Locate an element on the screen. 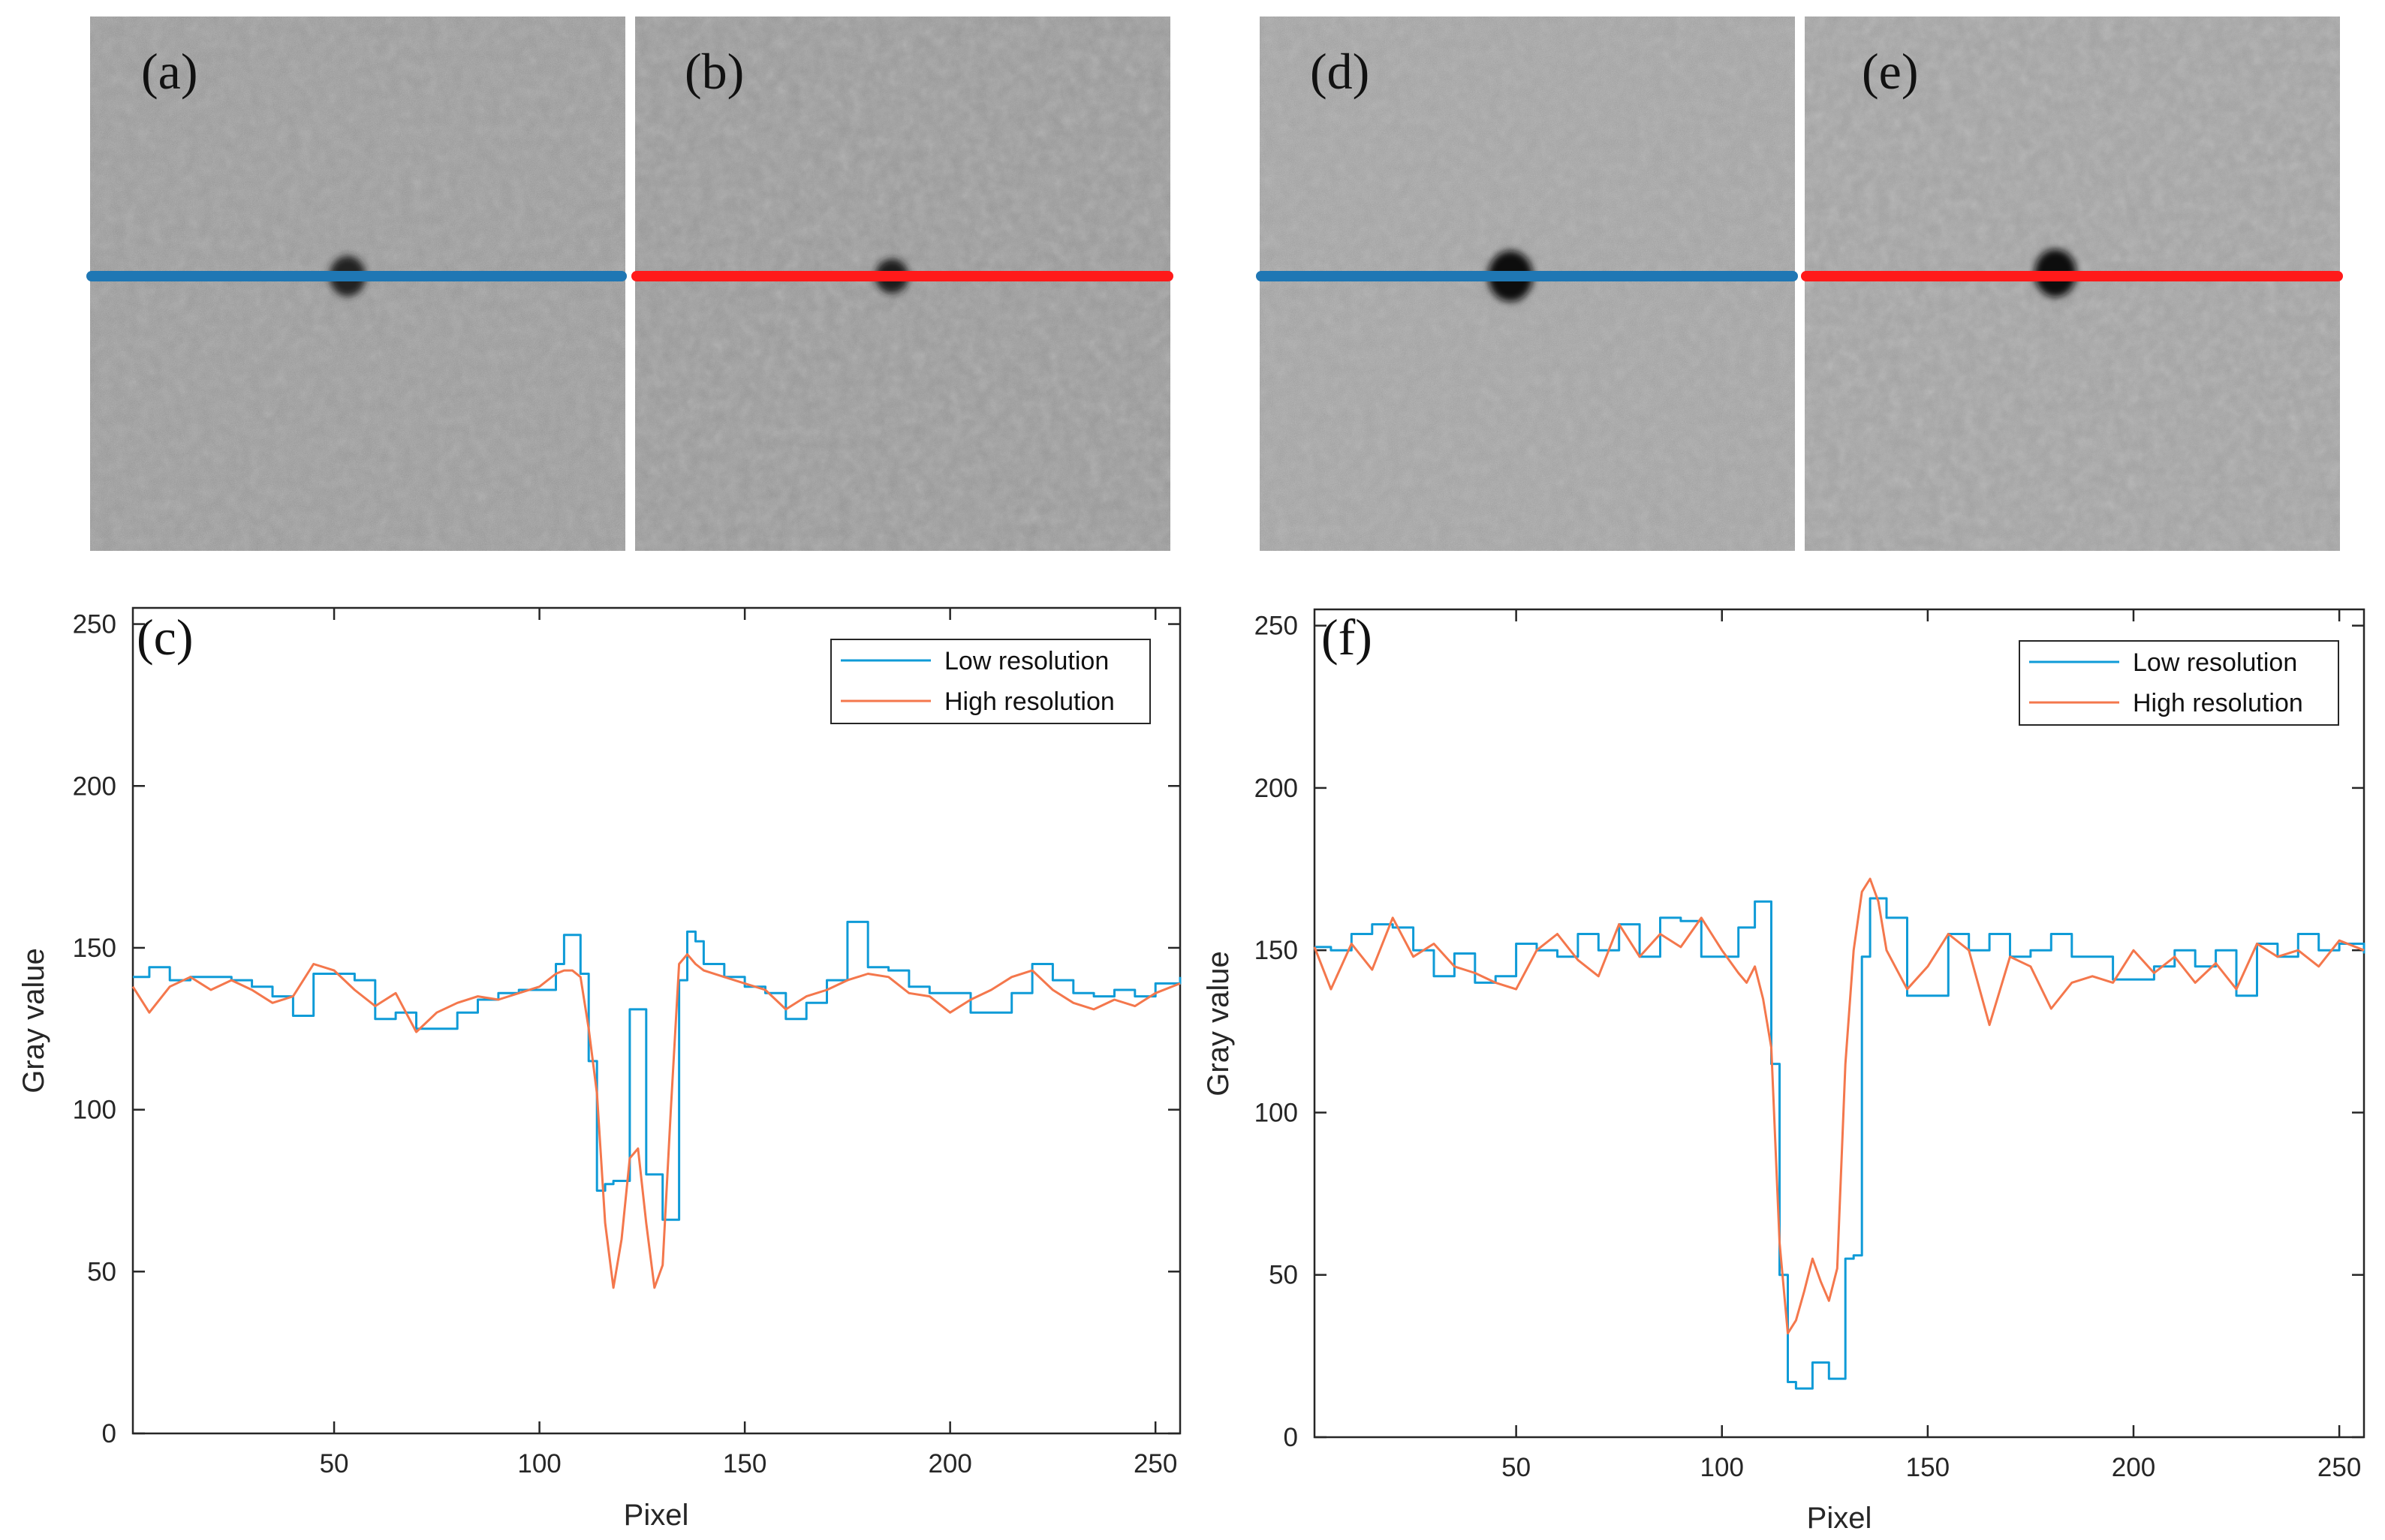 This screenshot has width=2385, height=1540. plot-c-x-tick-label: 200 is located at coordinates (949, 1463).